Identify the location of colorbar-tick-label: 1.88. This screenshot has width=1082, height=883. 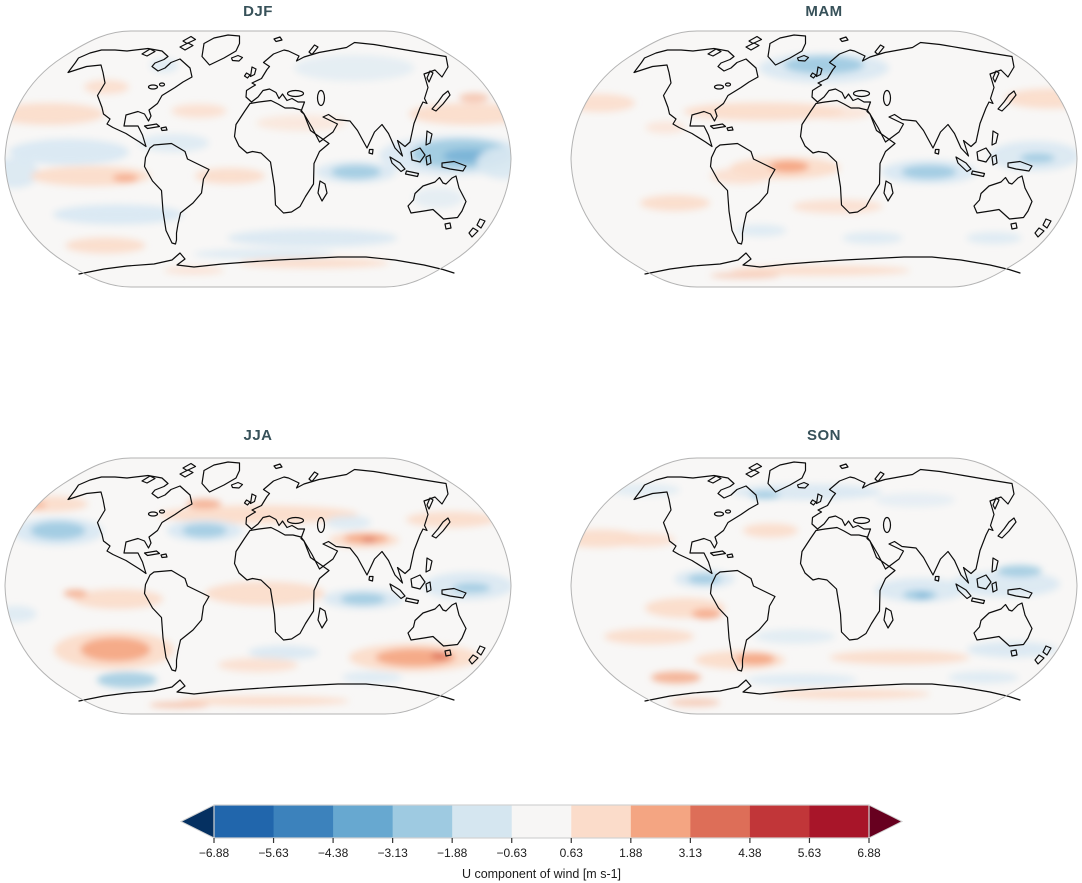
(631, 853).